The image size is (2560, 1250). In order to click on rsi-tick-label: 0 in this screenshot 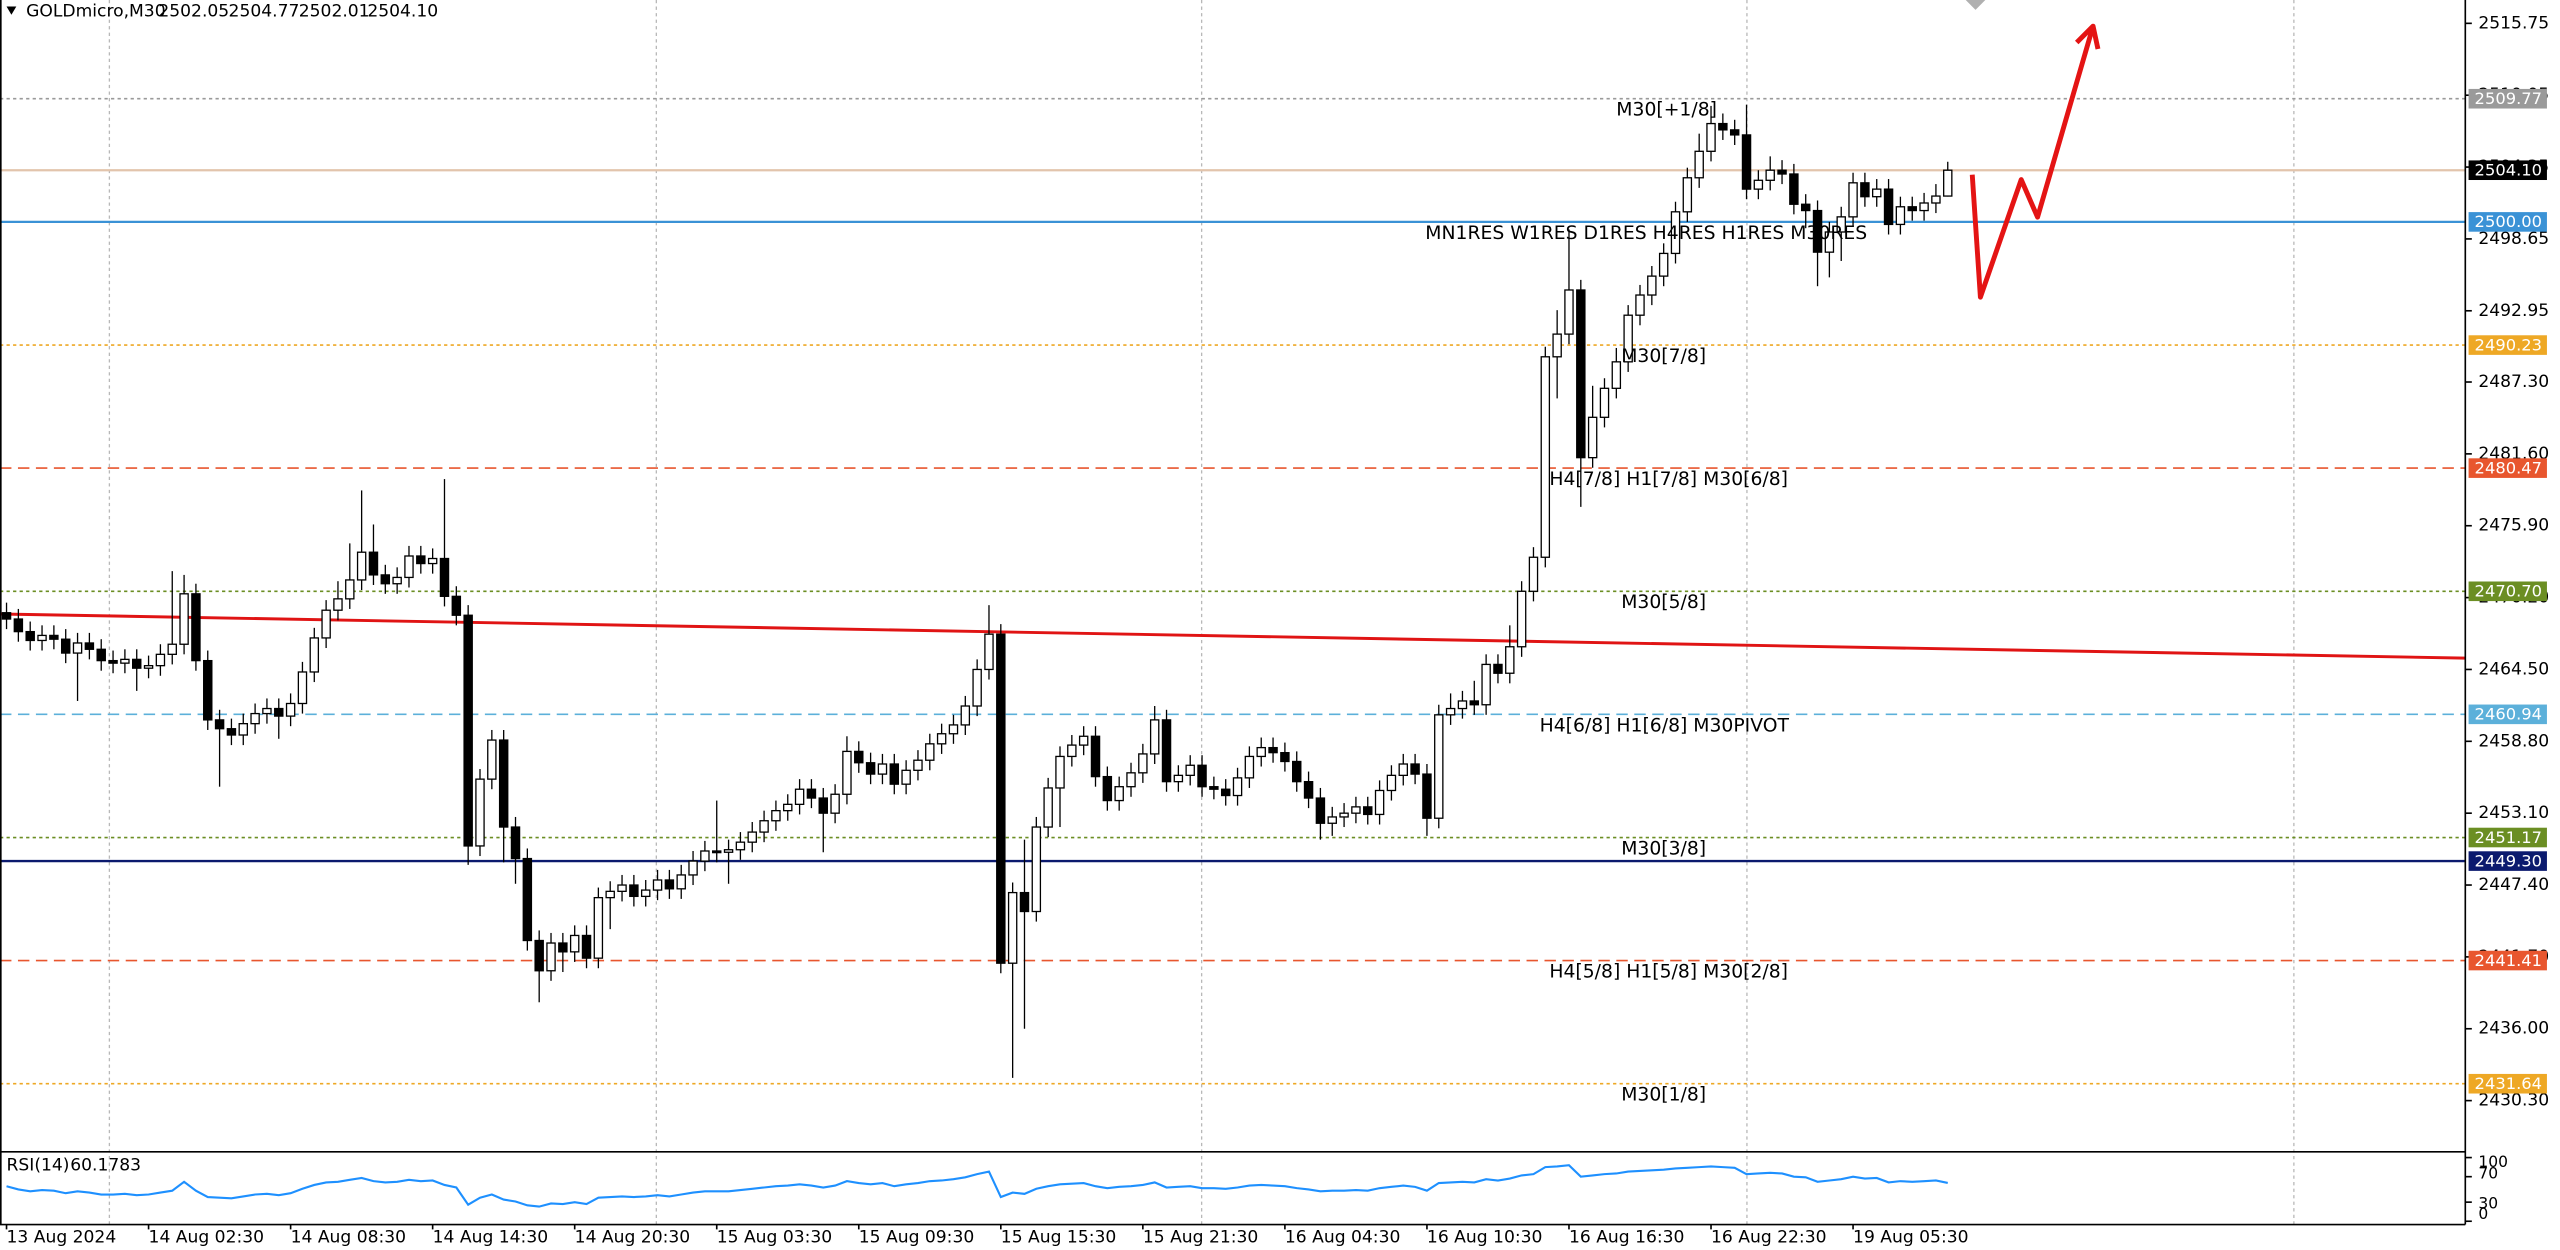, I will do `click(2483, 1214)`.